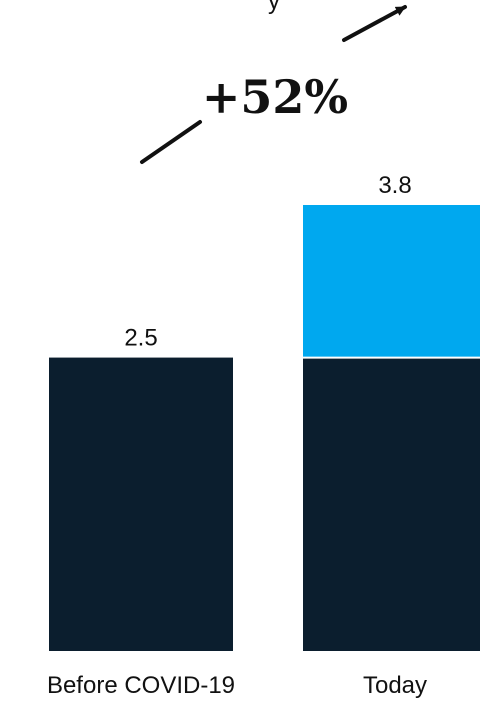 The width and height of the screenshot is (480, 701). Describe the element at coordinates (171, 142) in the screenshot. I see `trend-line-left` at that location.